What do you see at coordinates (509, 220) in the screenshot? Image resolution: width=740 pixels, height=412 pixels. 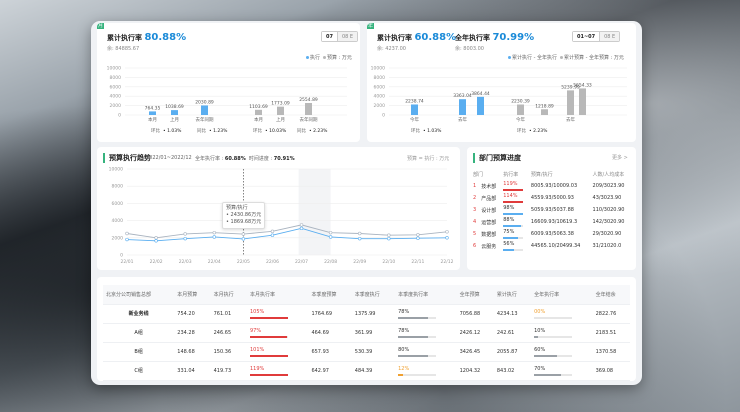 I see `dept-rate-text: 88%` at bounding box center [509, 220].